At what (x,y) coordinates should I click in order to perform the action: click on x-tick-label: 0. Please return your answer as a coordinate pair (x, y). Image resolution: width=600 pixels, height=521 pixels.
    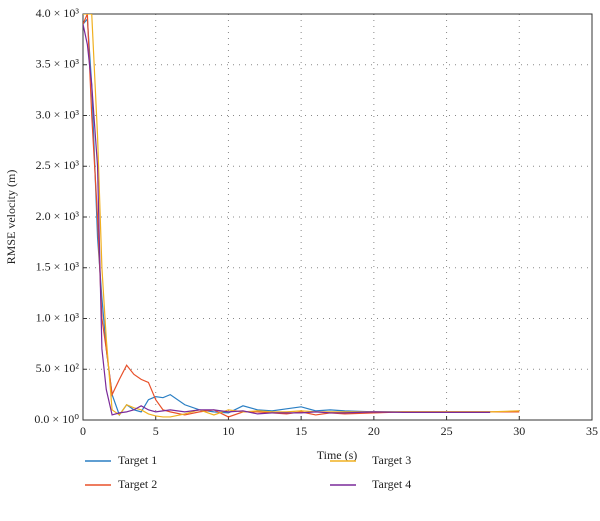
    Looking at the image, I should click on (83, 431).